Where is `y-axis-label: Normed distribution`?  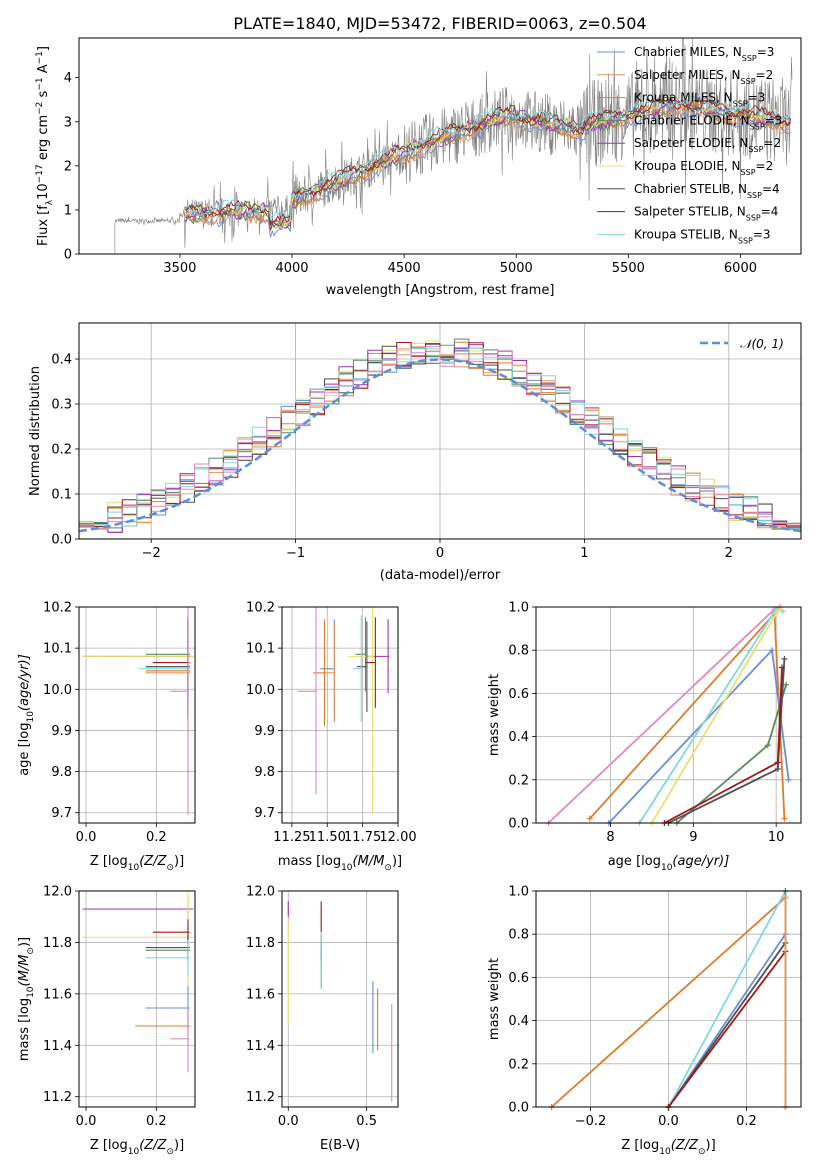
y-axis-label: Normed distribution is located at coordinates (35, 431).